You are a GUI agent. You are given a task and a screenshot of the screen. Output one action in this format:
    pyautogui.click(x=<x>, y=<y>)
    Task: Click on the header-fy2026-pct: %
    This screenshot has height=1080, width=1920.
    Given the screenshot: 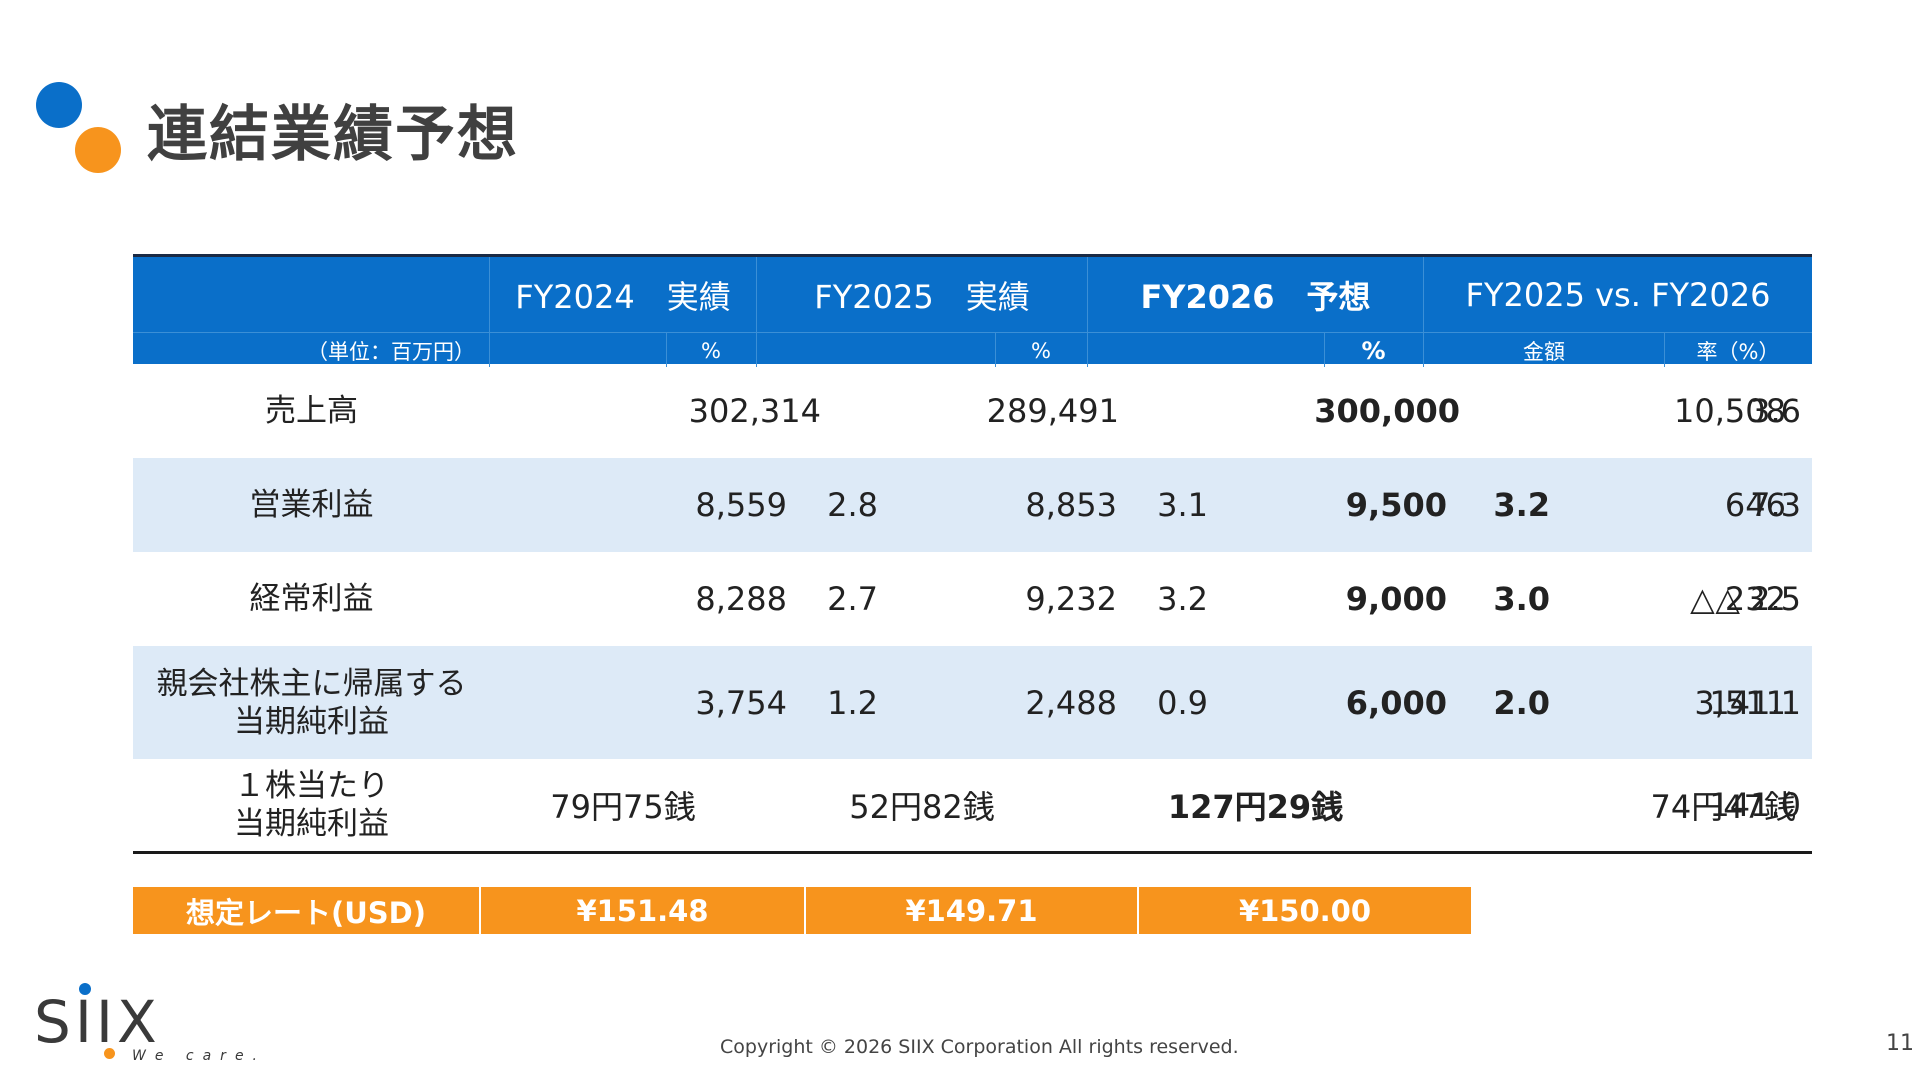 What is the action you would take?
    pyautogui.click(x=1373, y=351)
    